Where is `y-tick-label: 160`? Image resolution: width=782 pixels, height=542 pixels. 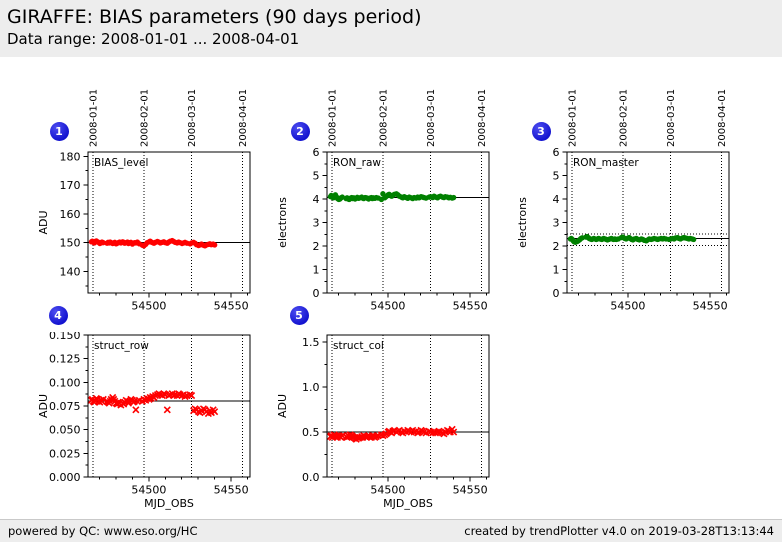 y-tick-label: 160 is located at coordinates (70, 214).